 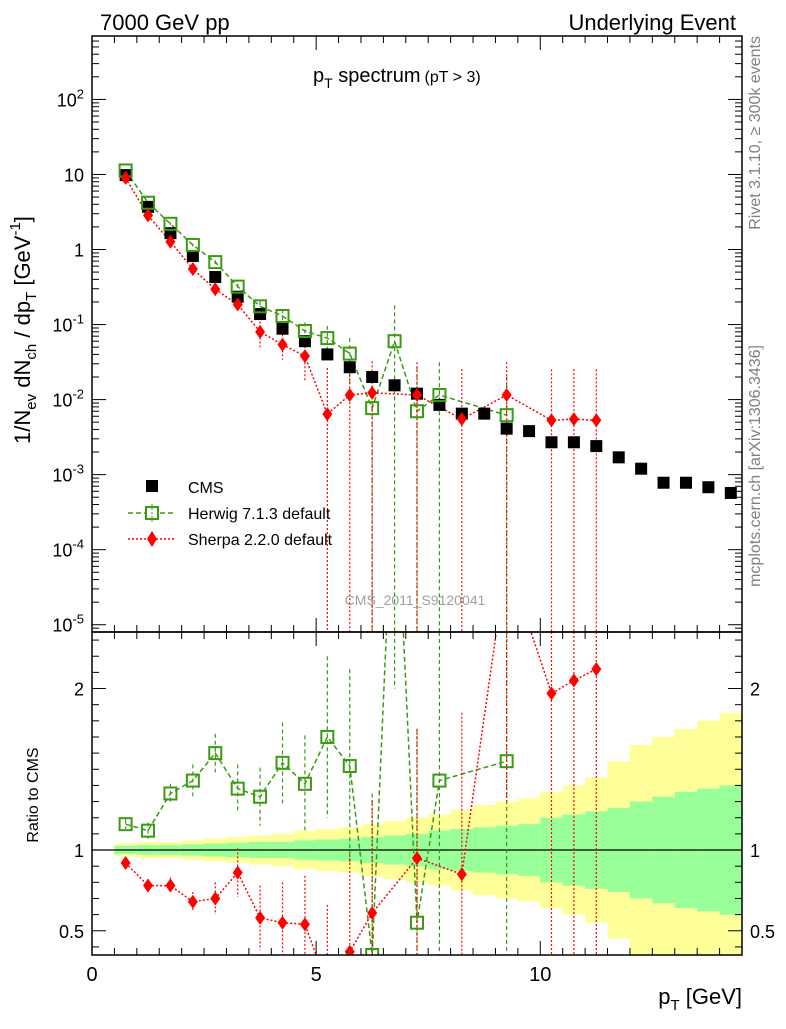 What do you see at coordinates (78, 544) in the screenshot?
I see `tick-exp: -4` at bounding box center [78, 544].